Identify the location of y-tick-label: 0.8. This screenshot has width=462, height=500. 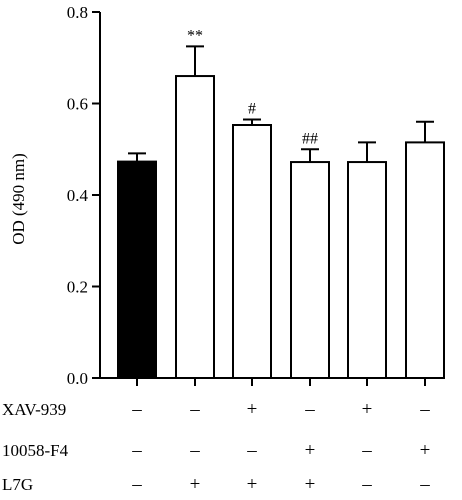
(77, 12).